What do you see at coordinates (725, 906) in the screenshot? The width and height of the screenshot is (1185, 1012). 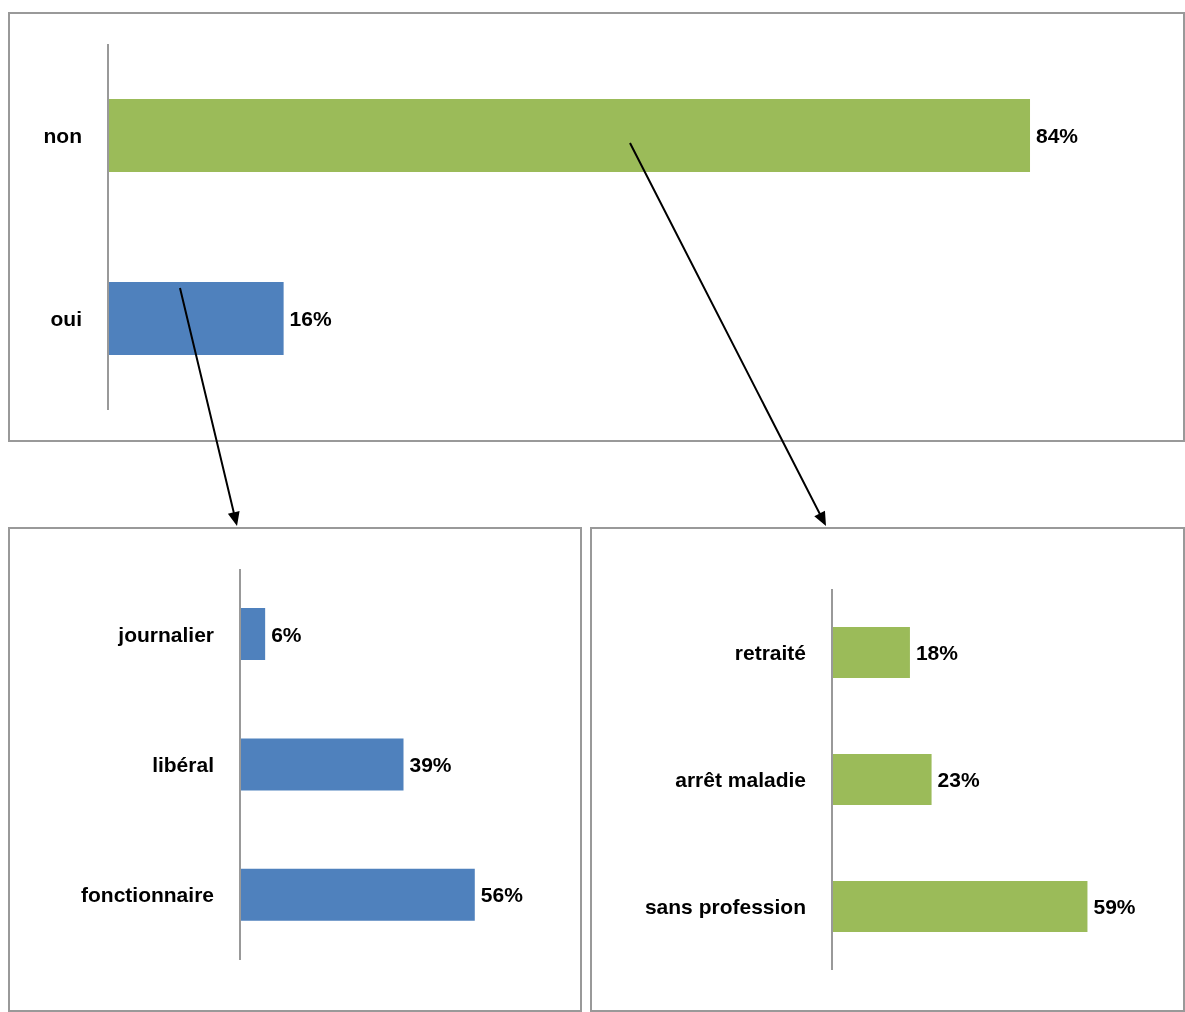 I see `y-tick-label: sans profession` at bounding box center [725, 906].